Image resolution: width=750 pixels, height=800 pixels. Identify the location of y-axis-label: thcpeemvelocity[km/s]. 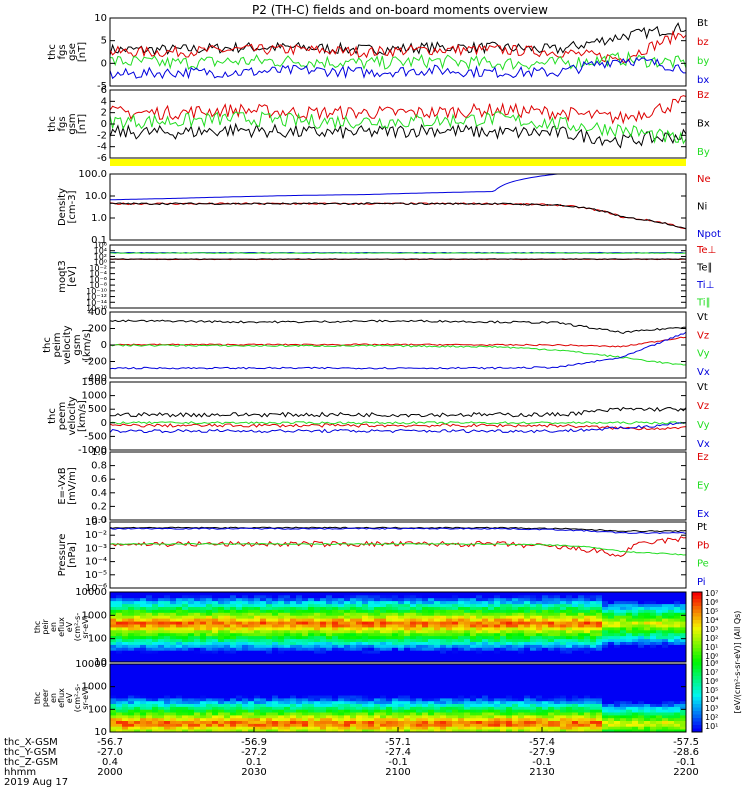
(67, 415).